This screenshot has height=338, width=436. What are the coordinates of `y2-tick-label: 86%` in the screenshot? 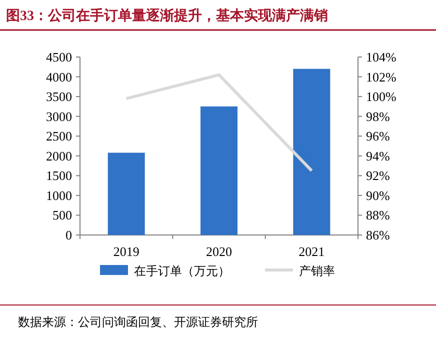 It's located at (378, 235).